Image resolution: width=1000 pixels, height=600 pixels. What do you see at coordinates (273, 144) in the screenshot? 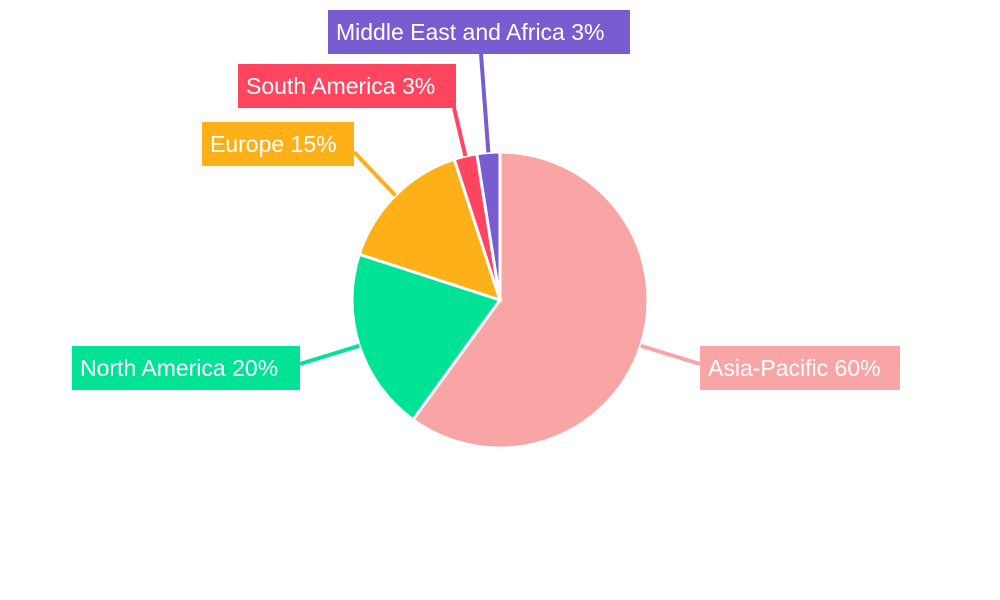
I see `data-label: Europe 15%` at bounding box center [273, 144].